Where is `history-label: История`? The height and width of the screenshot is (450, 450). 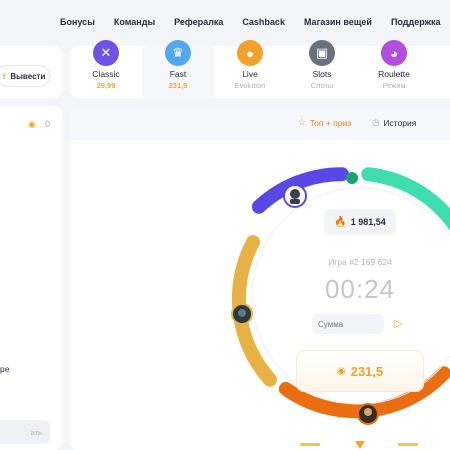 history-label: История is located at coordinates (400, 122).